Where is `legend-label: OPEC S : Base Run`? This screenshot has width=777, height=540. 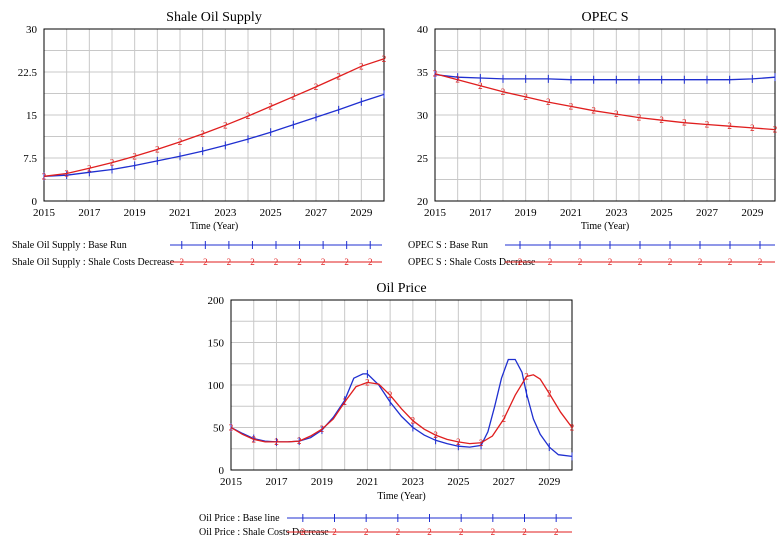 legend-label: OPEC S : Base Run is located at coordinates (448, 245).